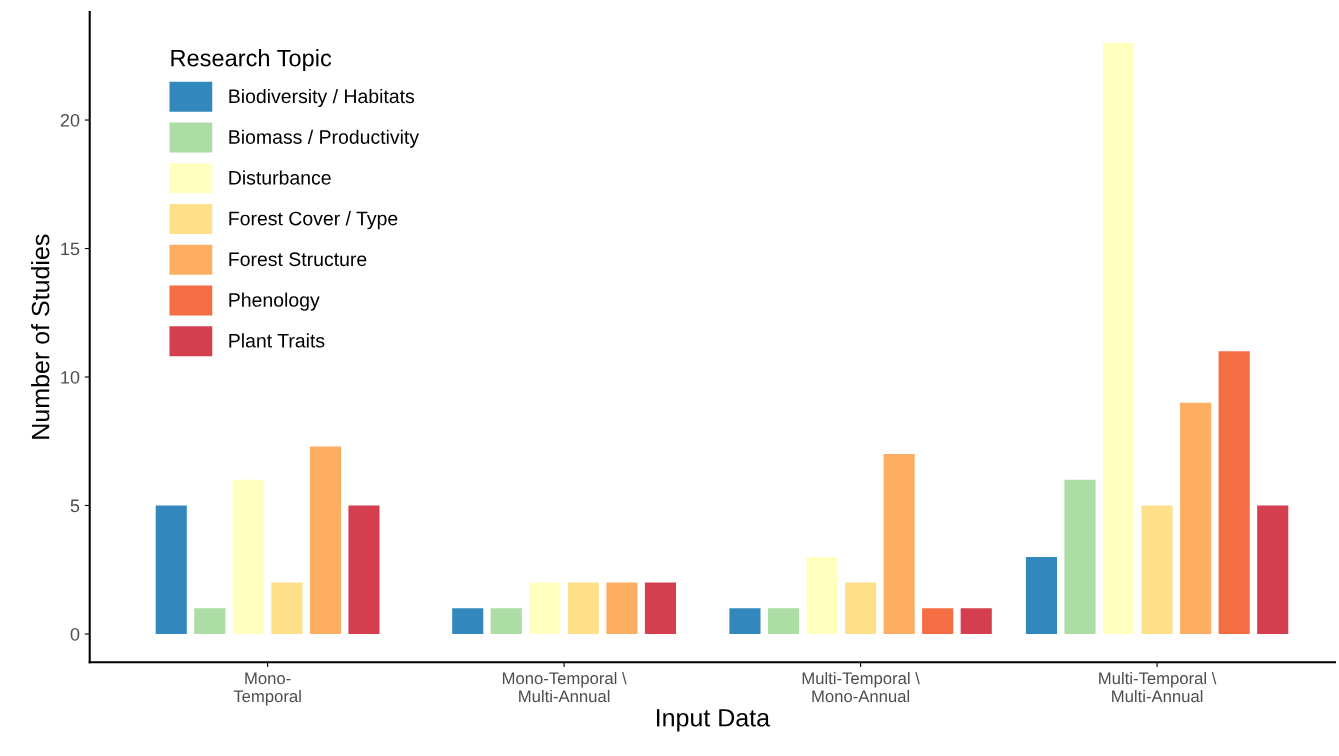  What do you see at coordinates (564, 687) in the screenshot?
I see `x-tick-label: Mono-Temporal \ Multi-Annual` at bounding box center [564, 687].